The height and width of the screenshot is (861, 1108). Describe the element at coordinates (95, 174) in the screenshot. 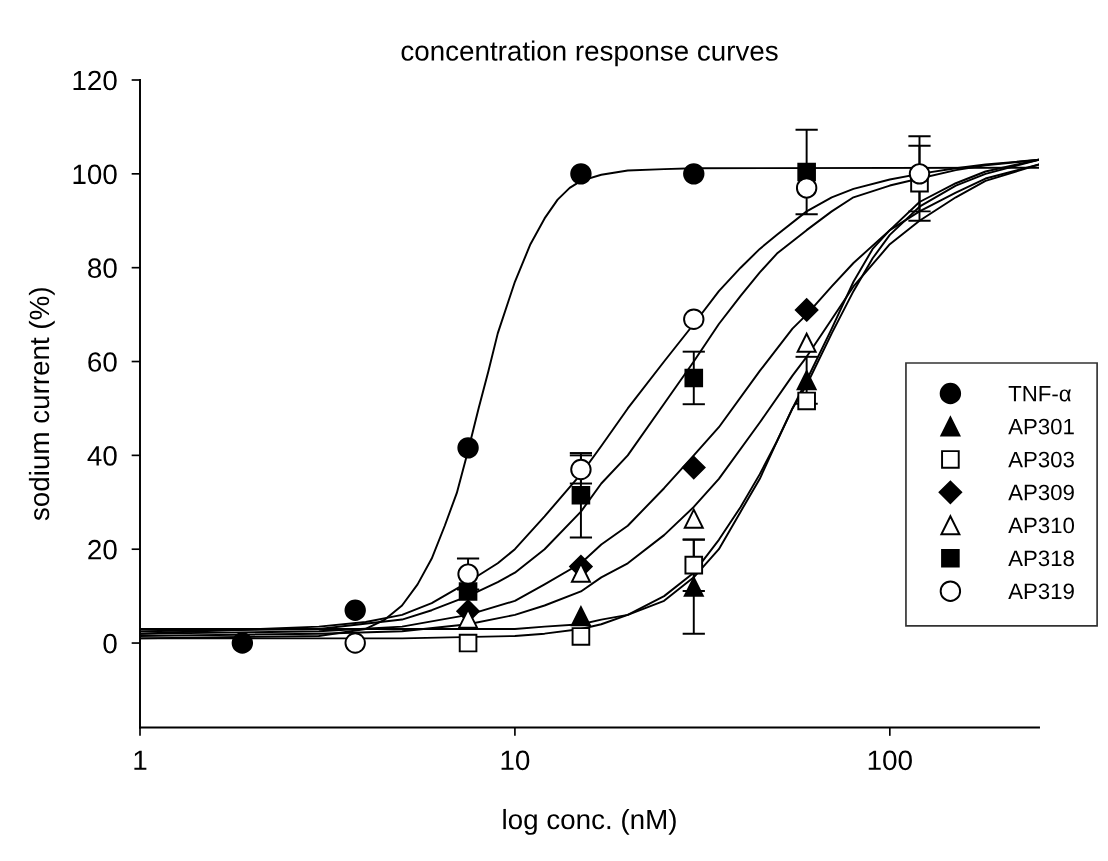

I see `y-tick-label: 100` at that location.